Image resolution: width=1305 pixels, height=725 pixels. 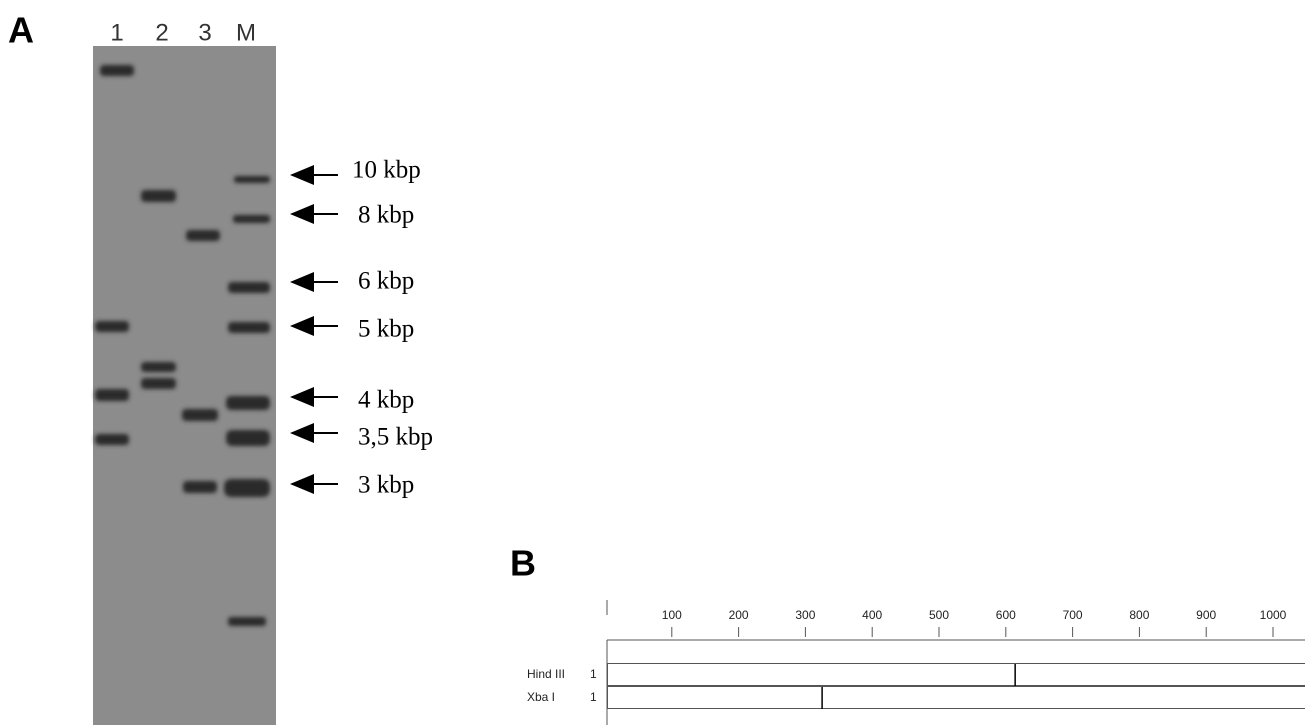 What do you see at coordinates (182, 345) in the screenshot?
I see `gel-bands` at bounding box center [182, 345].